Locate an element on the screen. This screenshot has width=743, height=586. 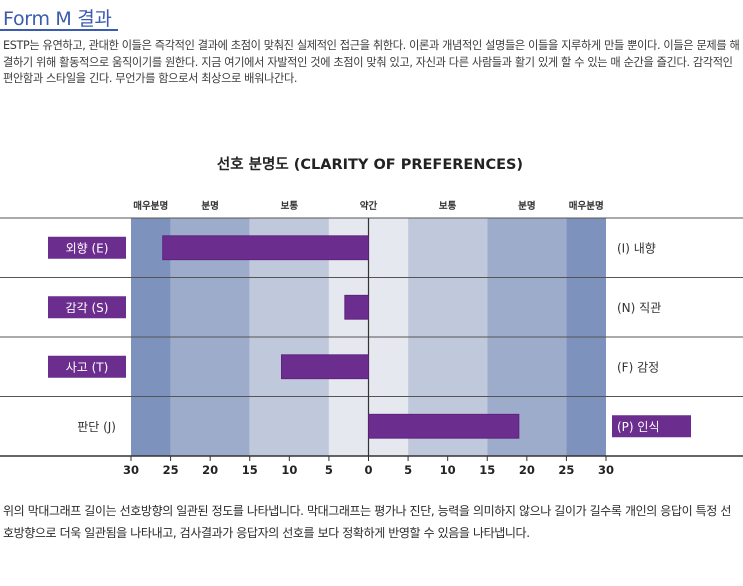
left-label: 사고 (T) is located at coordinates (87, 367).